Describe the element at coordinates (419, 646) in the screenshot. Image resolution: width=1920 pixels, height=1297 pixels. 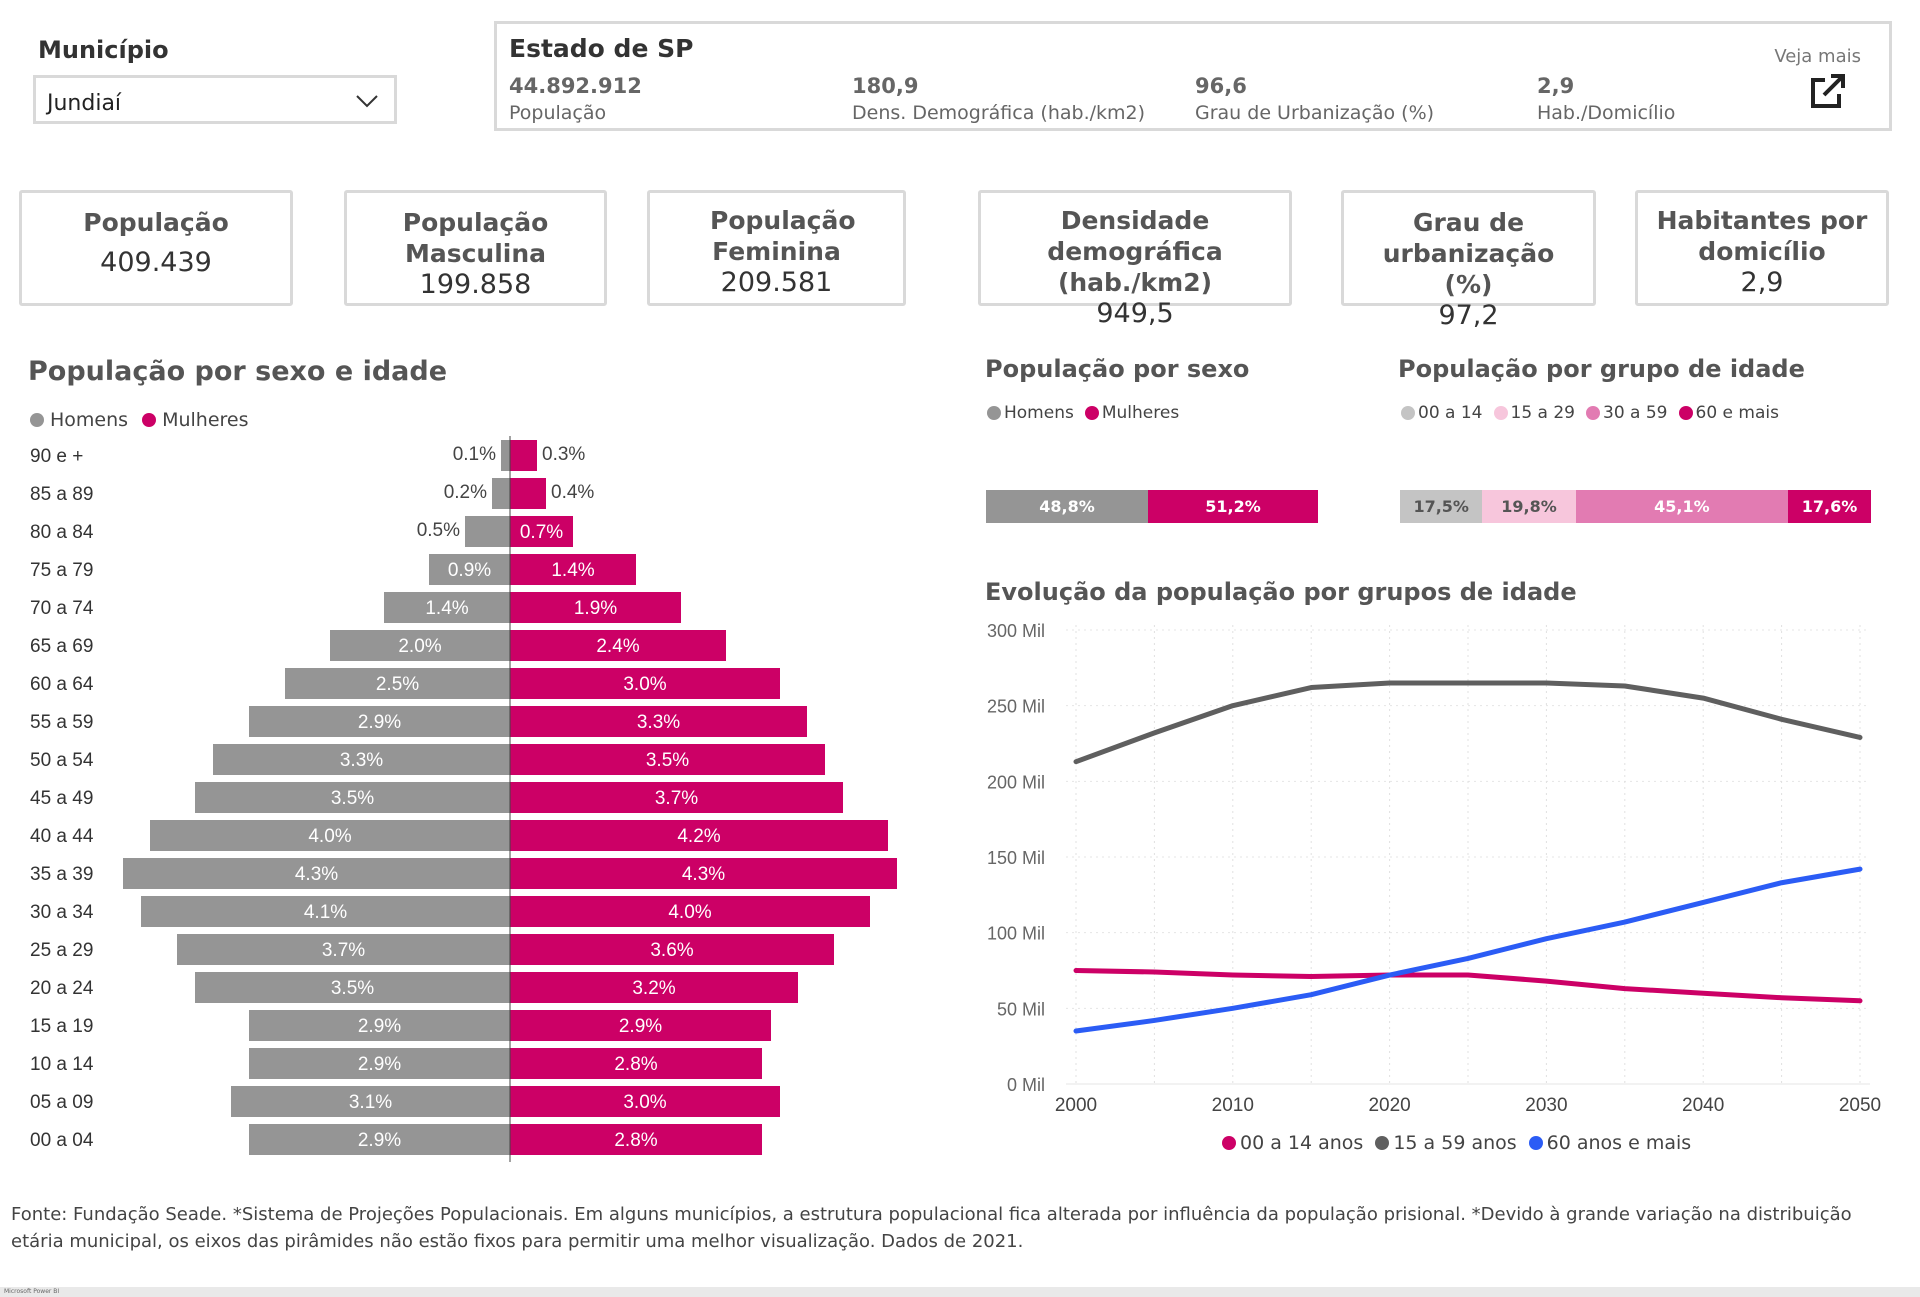
I see `pyramid-label-homens: 2.0%` at that location.